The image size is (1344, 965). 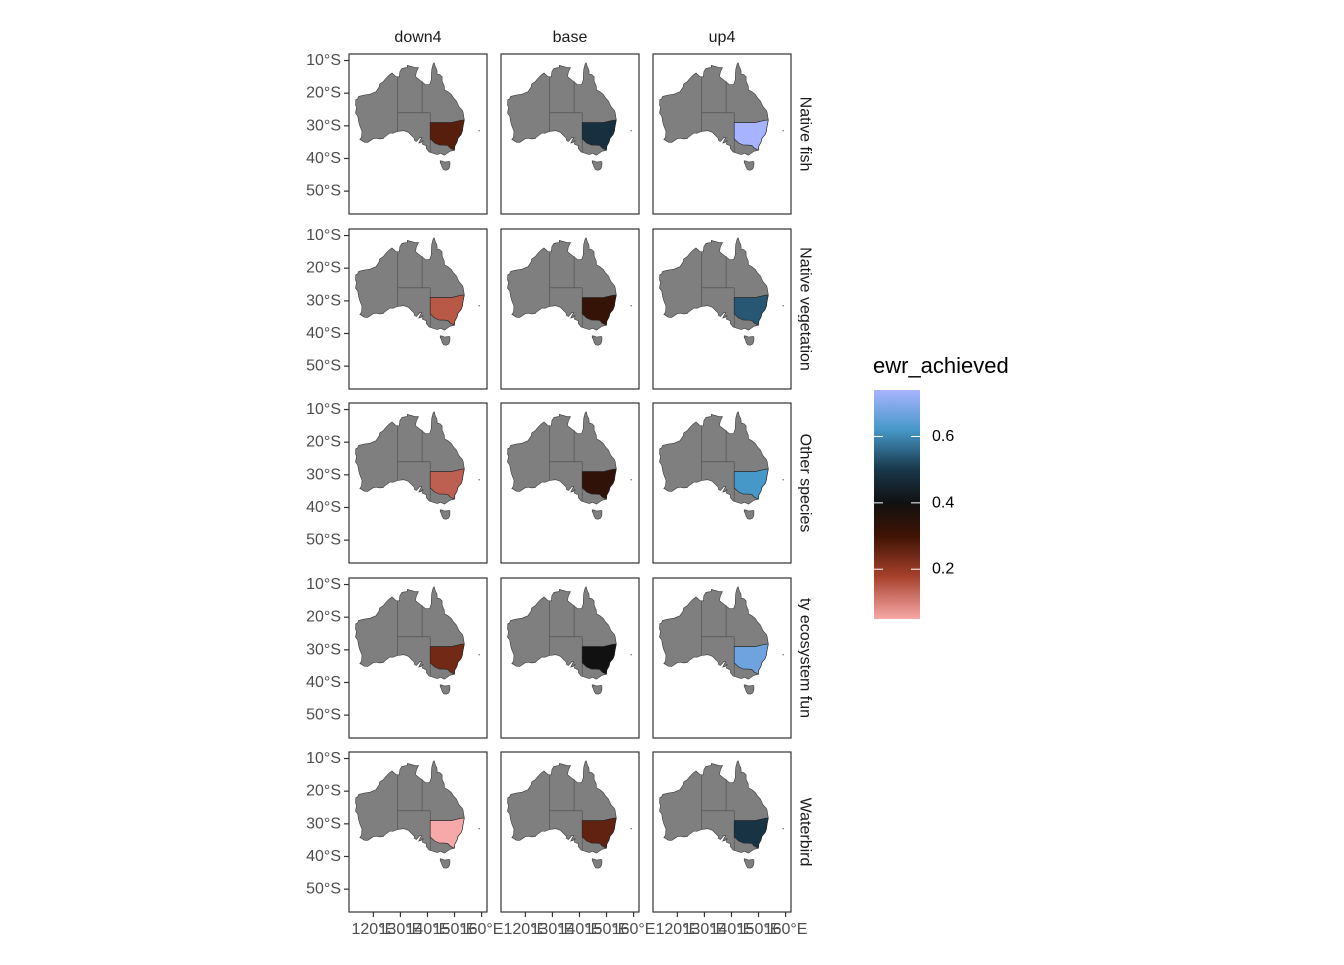 What do you see at coordinates (786, 929) in the screenshot?
I see `x-tick-label: 160°E` at bounding box center [786, 929].